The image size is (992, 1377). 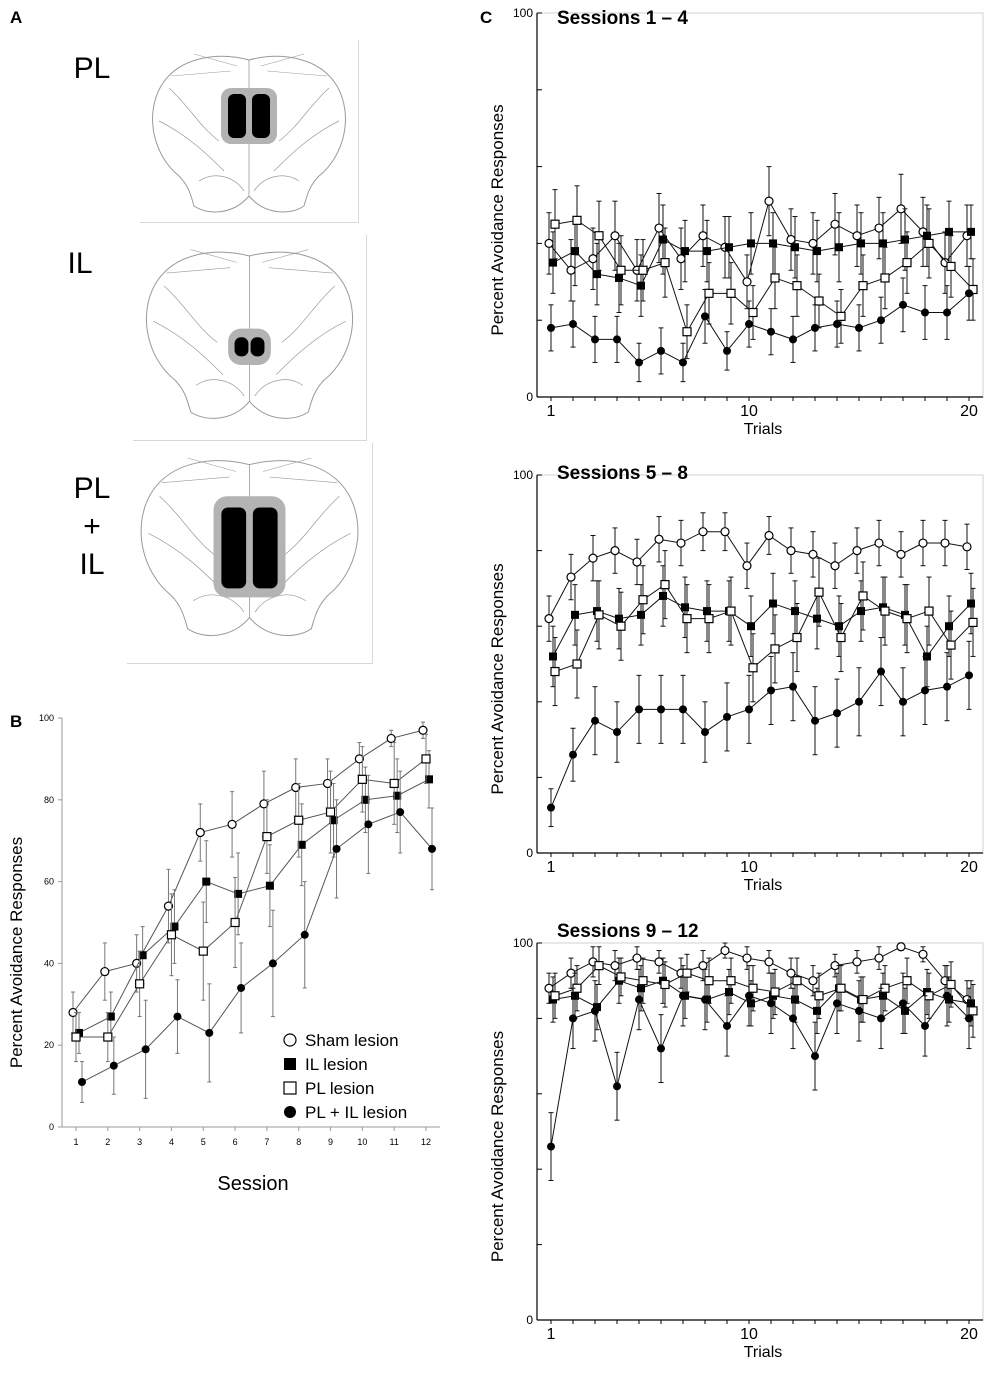 I want to click on coronal-section-pl-il, so click(x=249, y=546).